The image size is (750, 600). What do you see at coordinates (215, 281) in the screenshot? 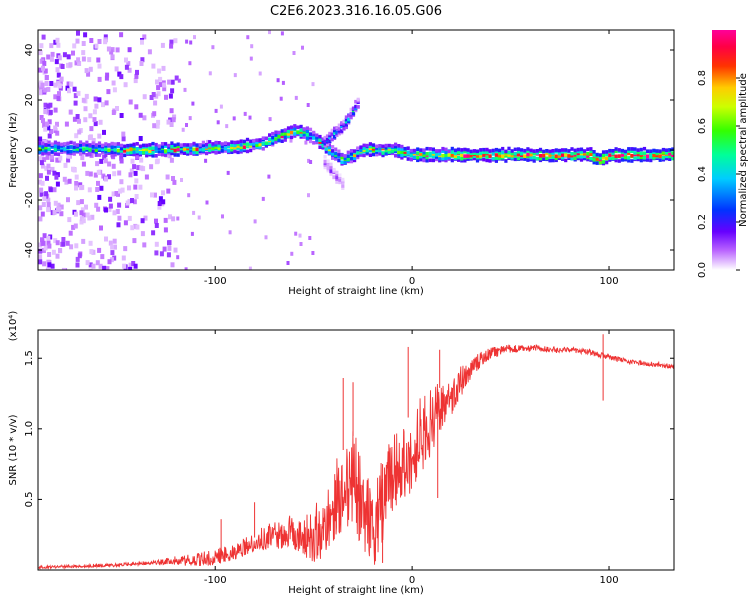
I see `spectrogram-xtick-label: -100` at bounding box center [215, 281].